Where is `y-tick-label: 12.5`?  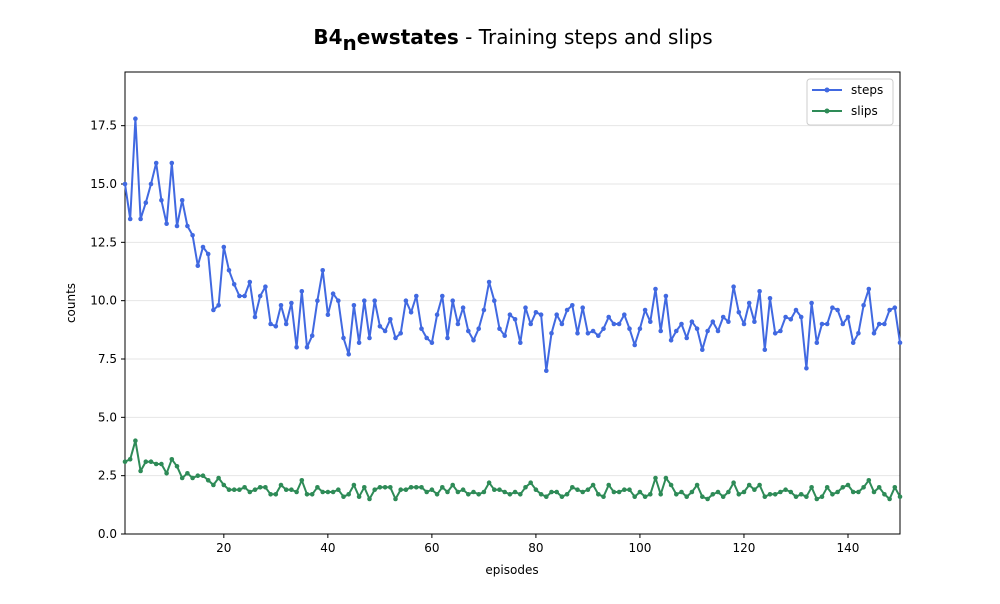
y-tick-label: 12.5 is located at coordinates (103, 242).